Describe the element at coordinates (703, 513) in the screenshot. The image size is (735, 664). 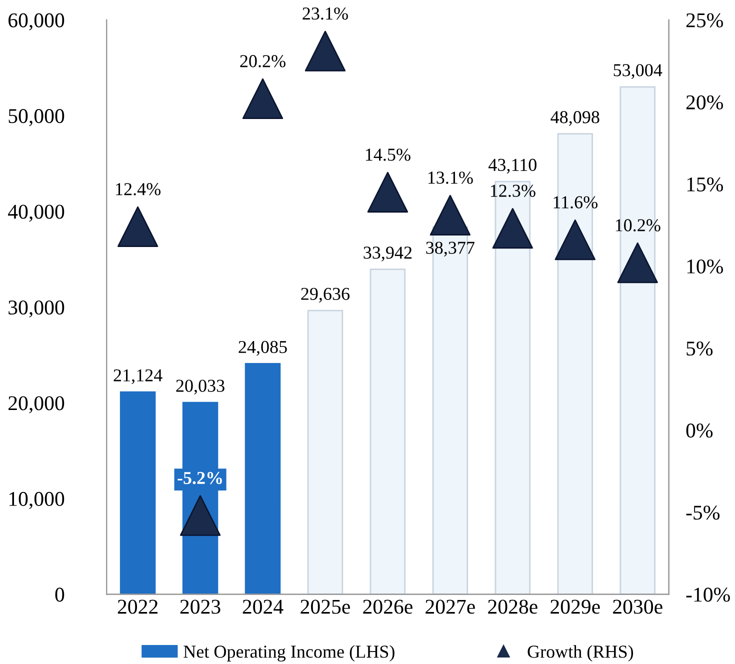
I see `y2-tick-label: -5%` at that location.